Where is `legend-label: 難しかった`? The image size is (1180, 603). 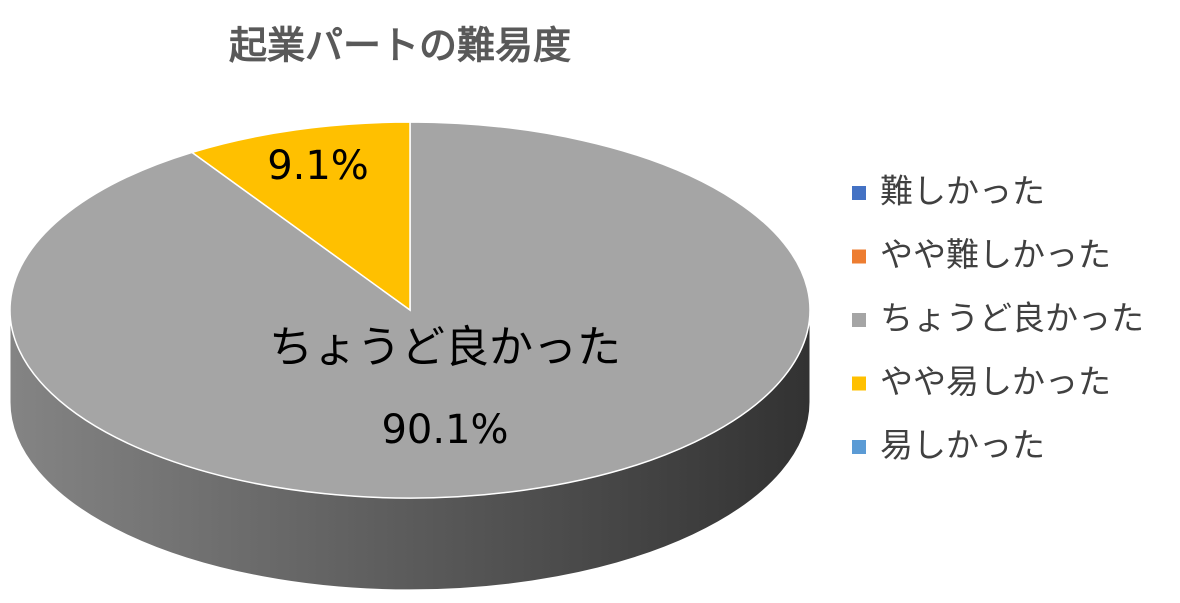 legend-label: 難しかった is located at coordinates (962, 191).